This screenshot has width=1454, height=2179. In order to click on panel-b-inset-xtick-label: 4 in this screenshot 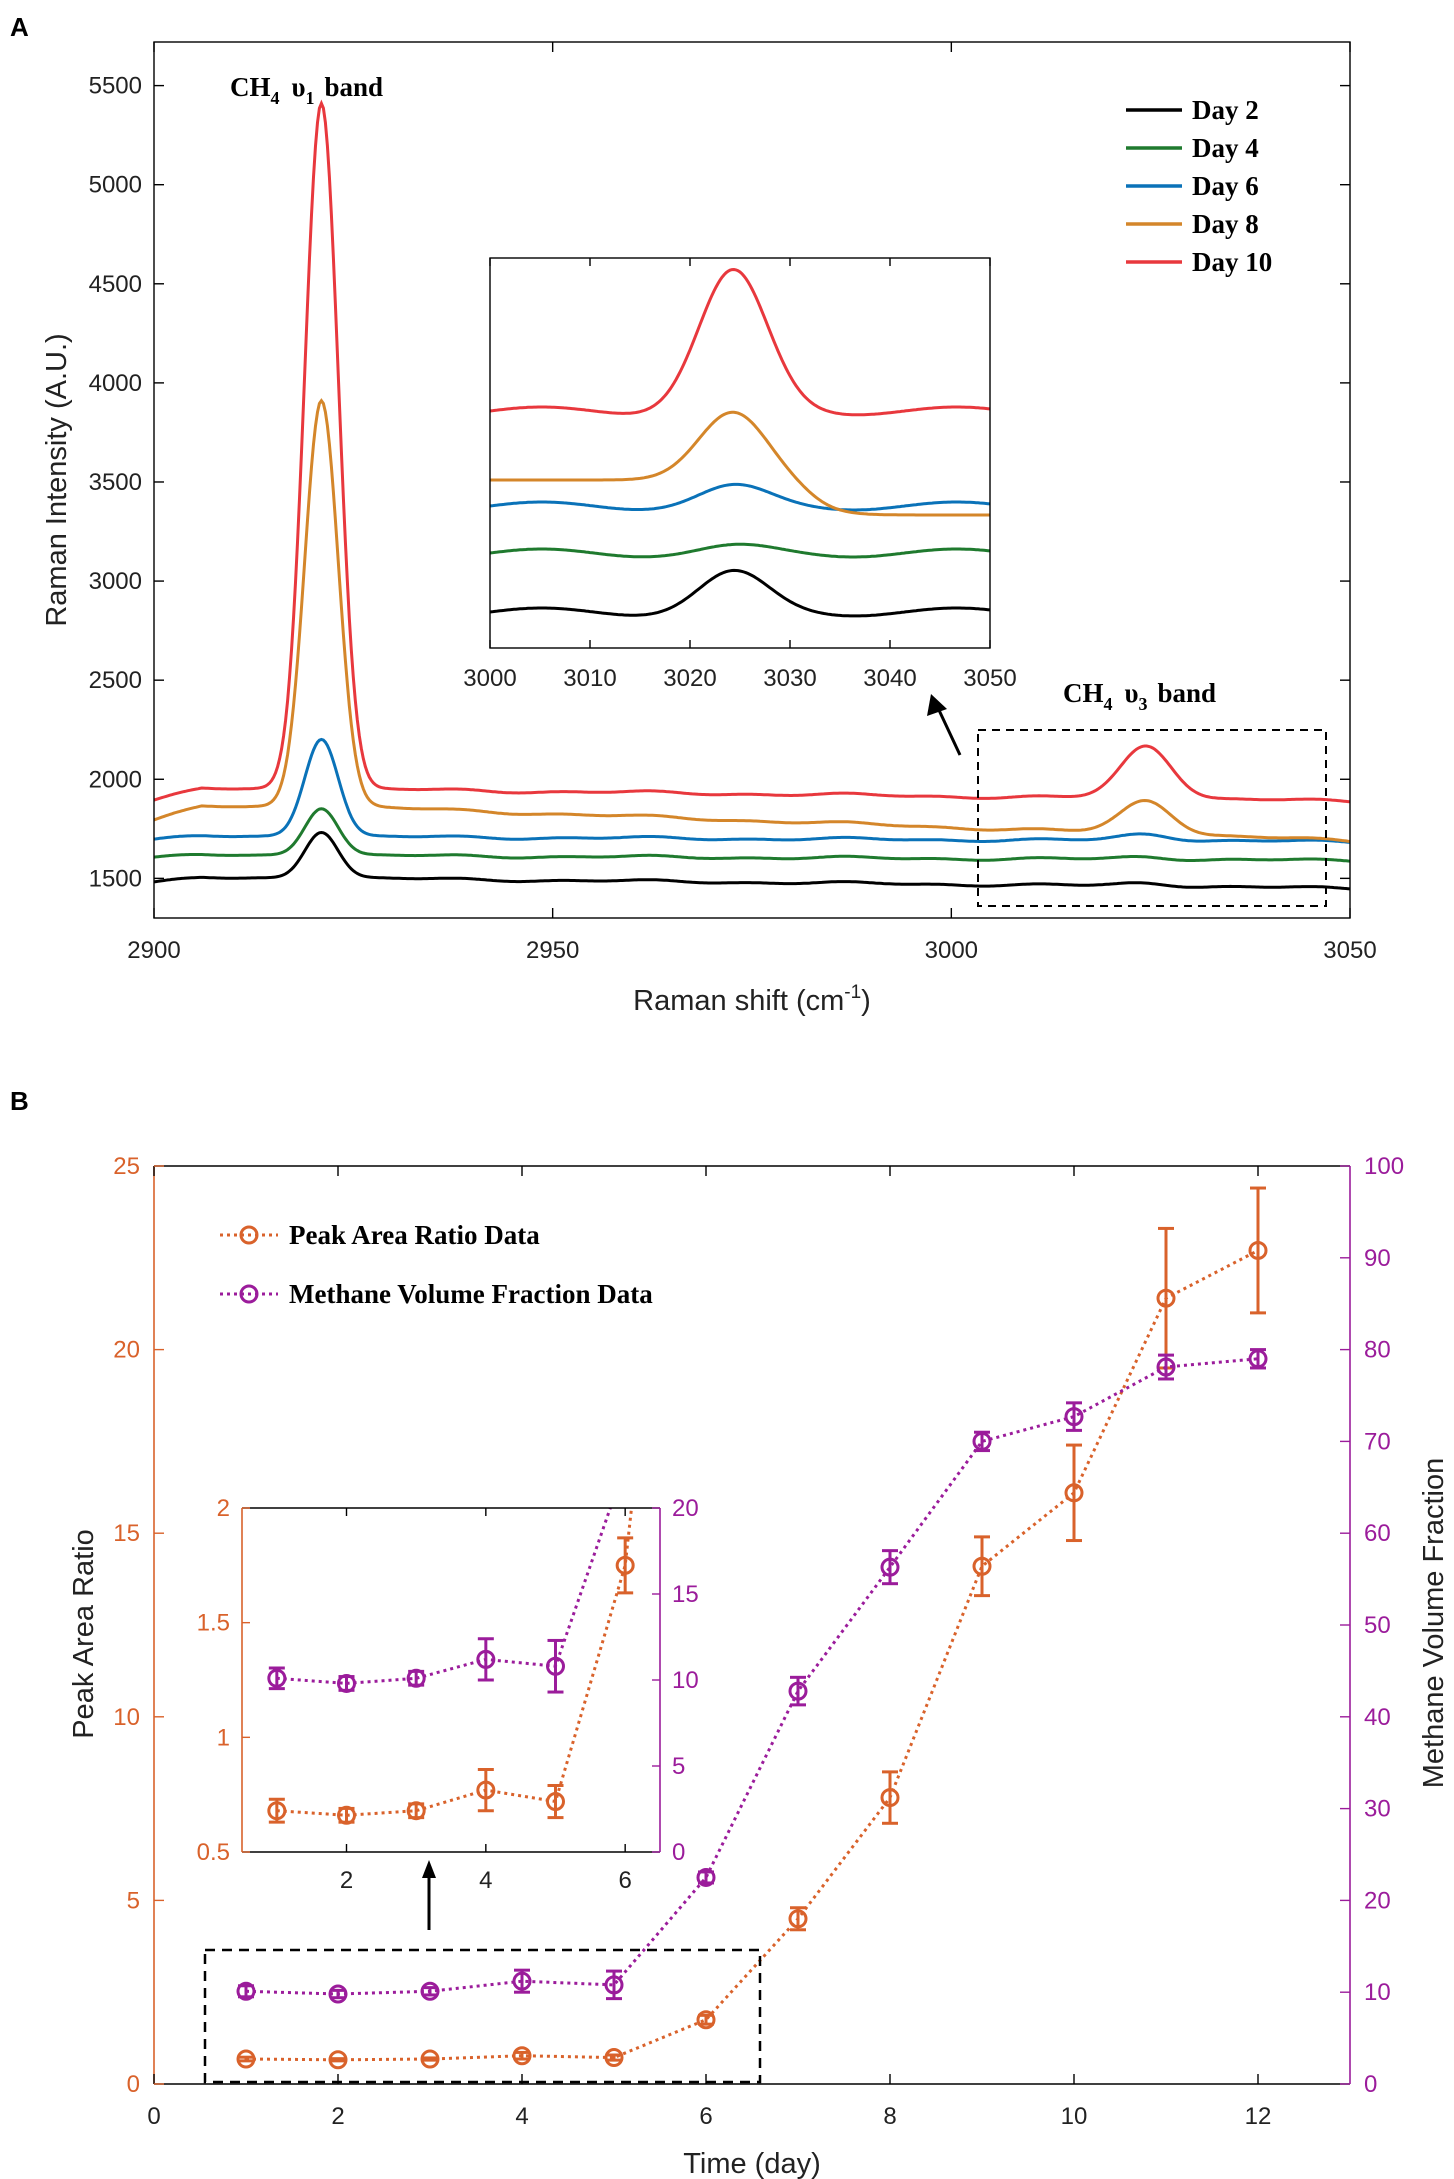, I will do `click(485, 1880)`.